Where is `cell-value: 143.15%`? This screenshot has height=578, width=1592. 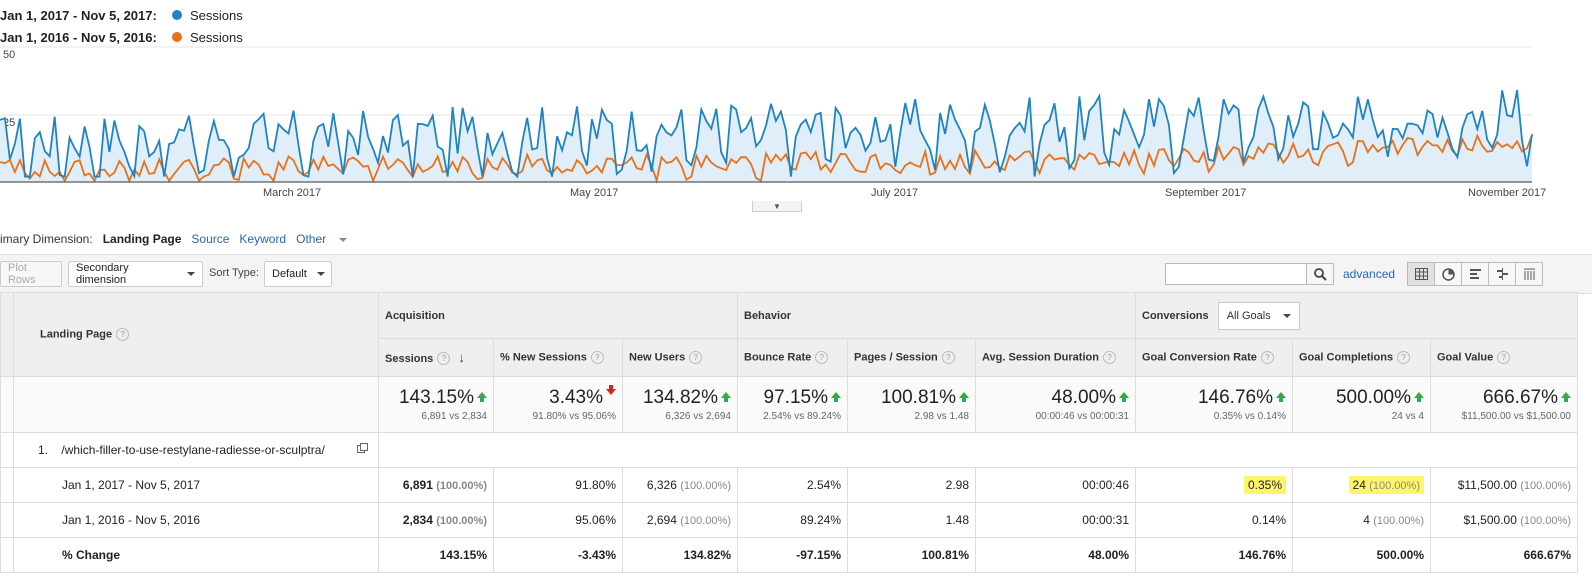
cell-value: 143.15% is located at coordinates (463, 555).